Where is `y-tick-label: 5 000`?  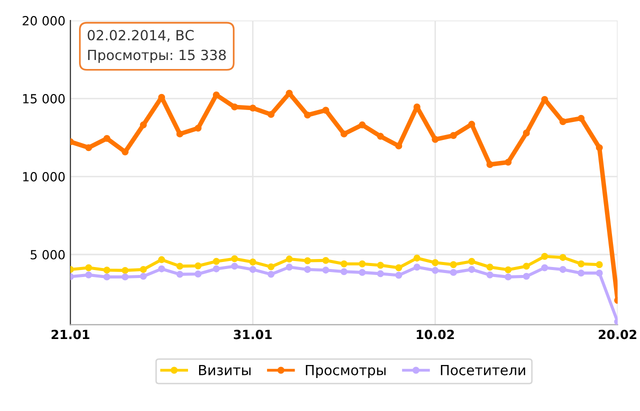
y-tick-label: 5 000 is located at coordinates (47, 255).